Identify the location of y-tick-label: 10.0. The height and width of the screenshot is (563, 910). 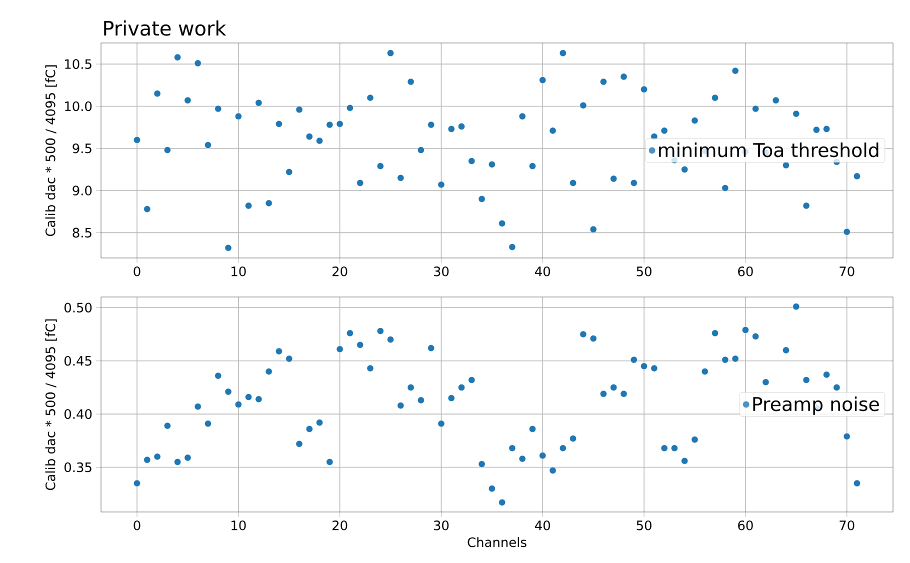
(78, 106).